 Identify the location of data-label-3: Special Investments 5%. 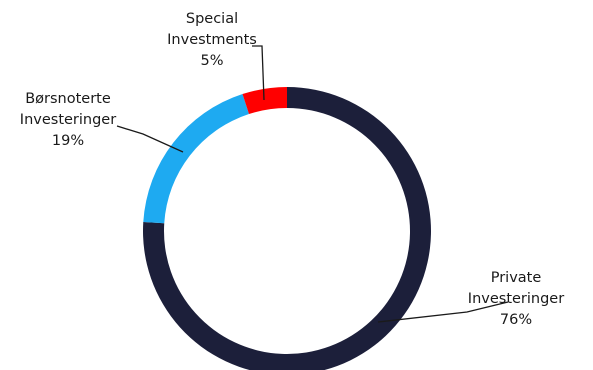
(212, 40).